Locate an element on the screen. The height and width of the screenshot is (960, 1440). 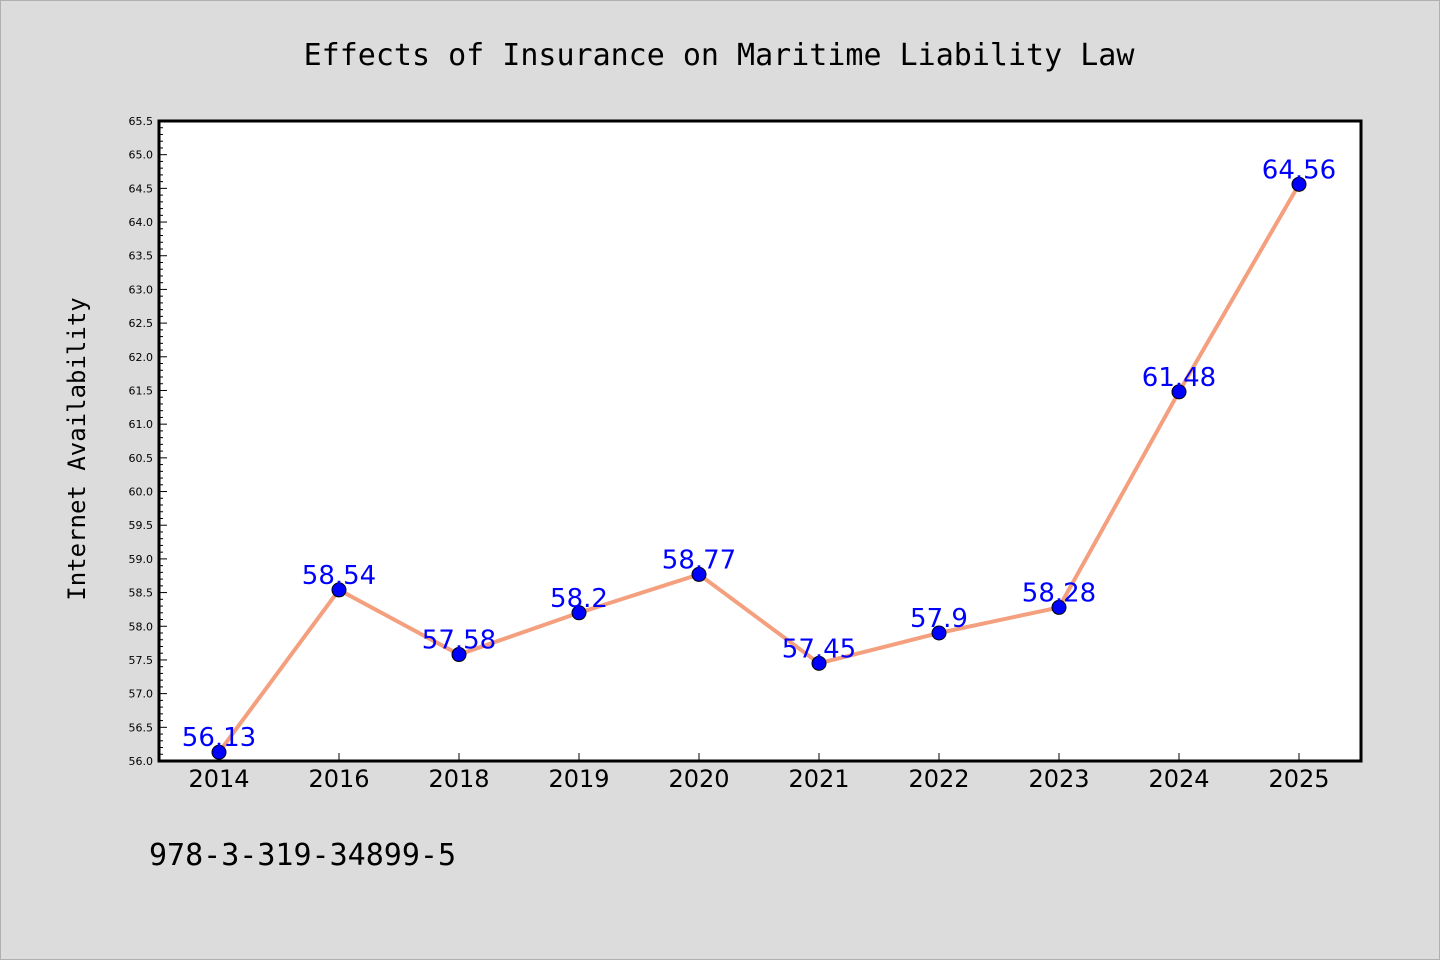
y-tick-label: 56.0 is located at coordinates (141, 761).